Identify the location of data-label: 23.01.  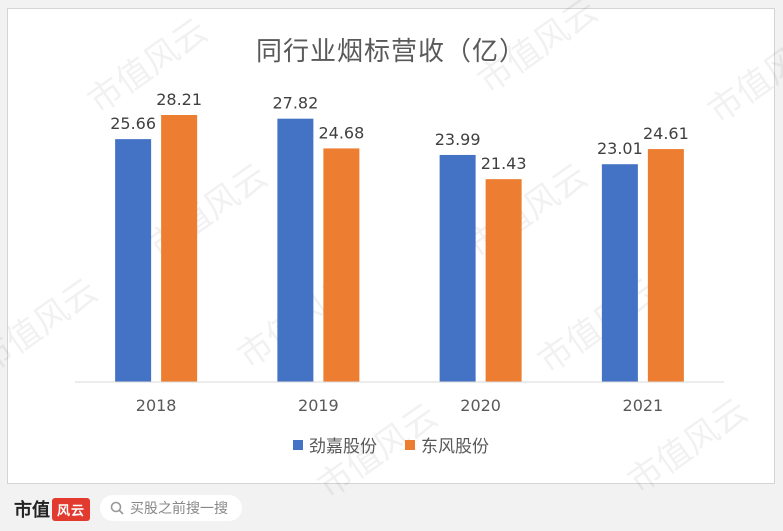
(620, 148).